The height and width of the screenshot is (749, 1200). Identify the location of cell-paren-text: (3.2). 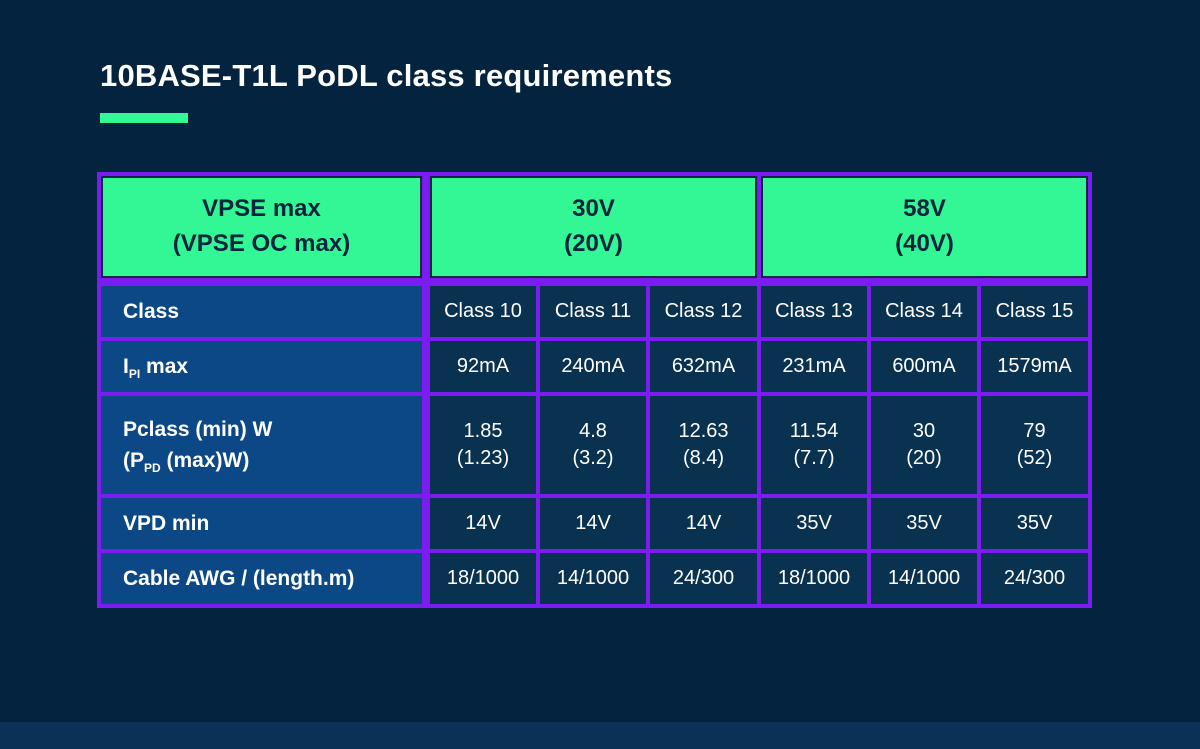
(593, 458).